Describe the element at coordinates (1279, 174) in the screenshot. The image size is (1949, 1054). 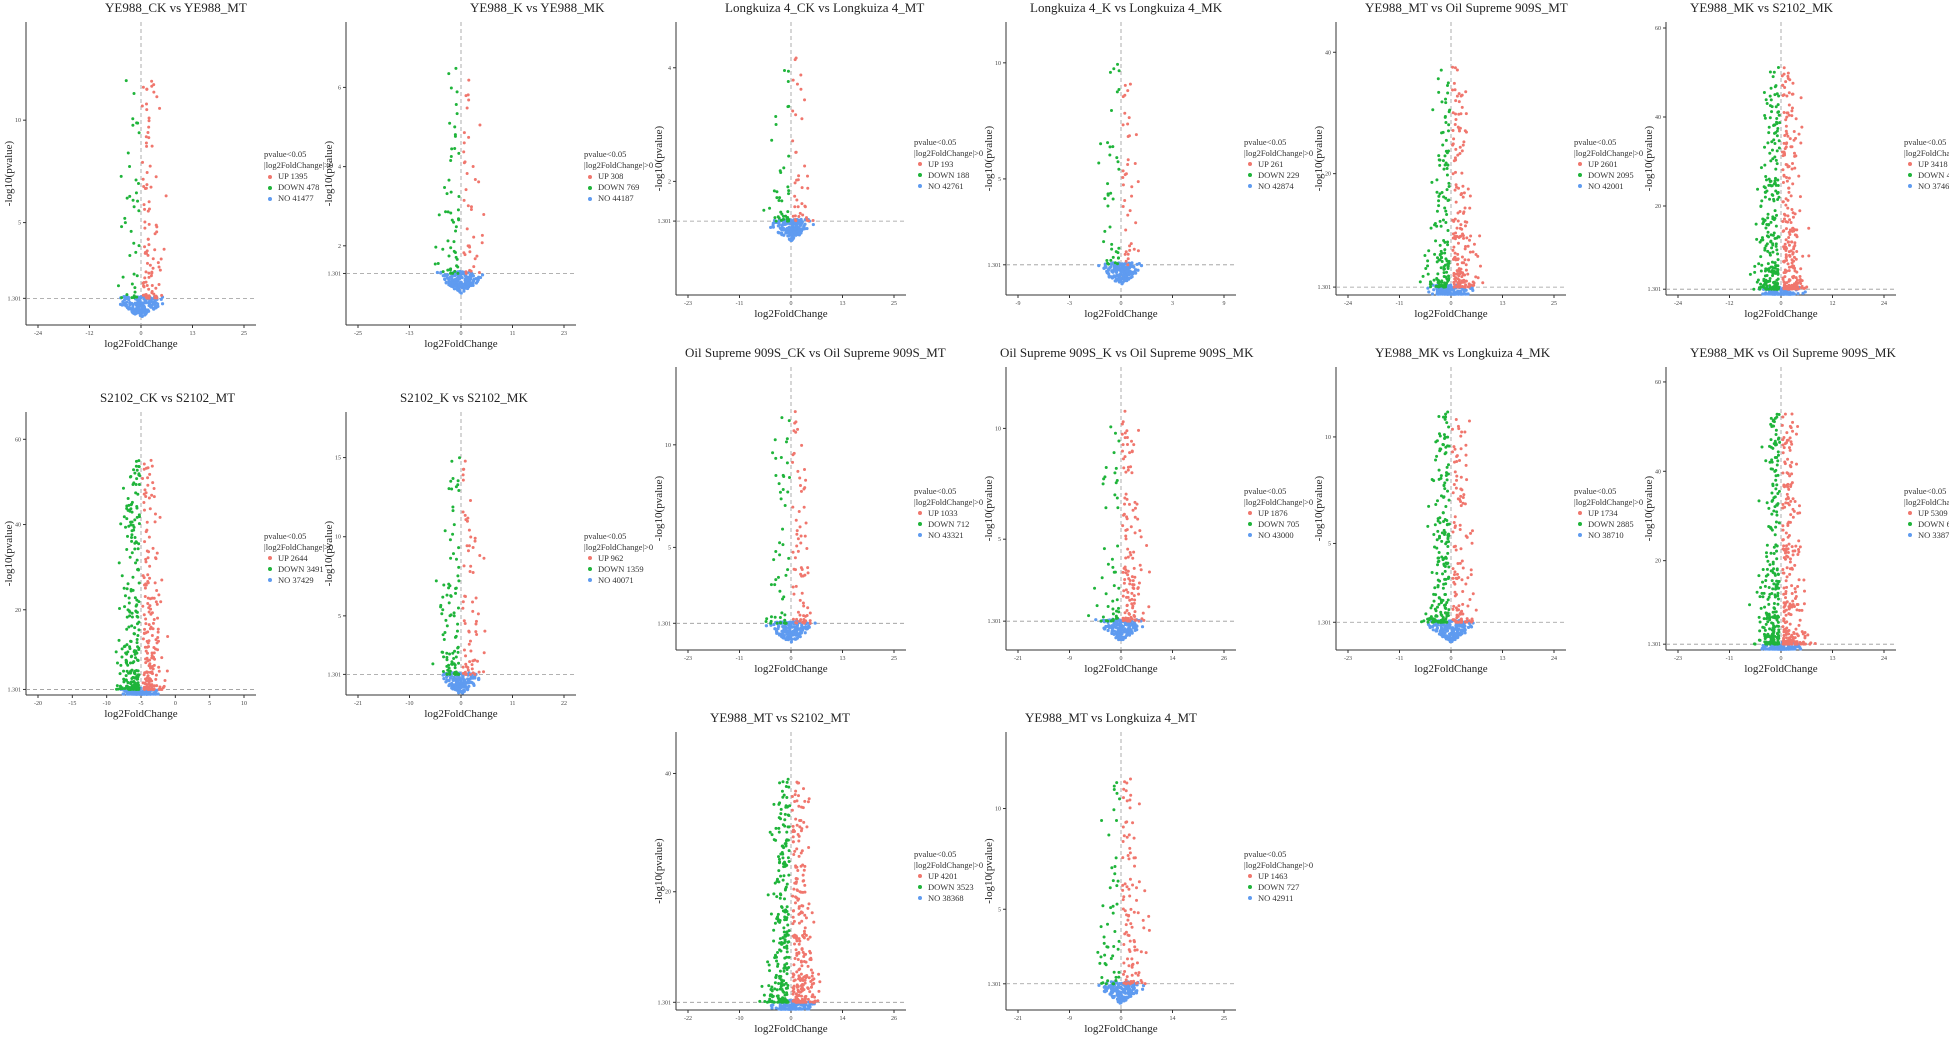
I see `legend-entry-label: DOWN 229` at that location.